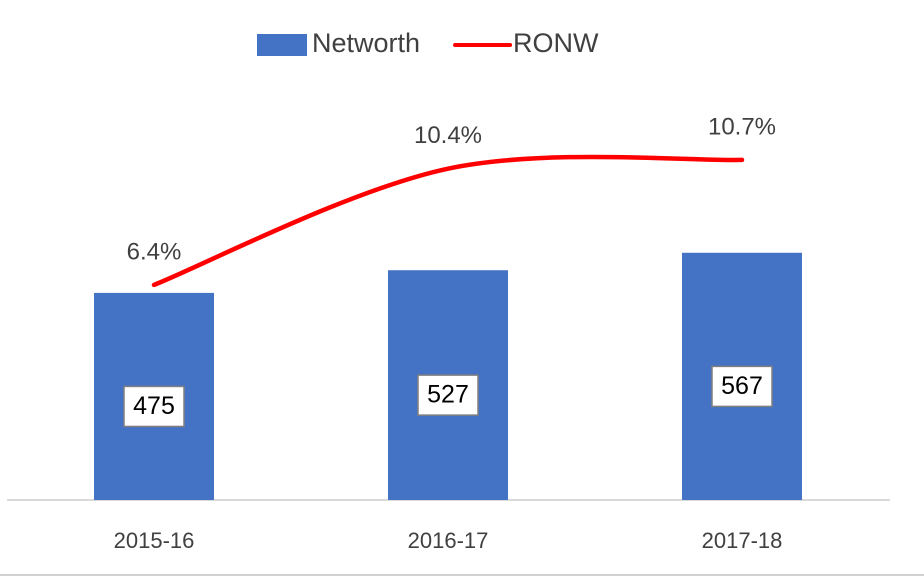 The width and height of the screenshot is (924, 577). Describe the element at coordinates (154, 251) in the screenshot. I see `data-label: 6.4%` at that location.